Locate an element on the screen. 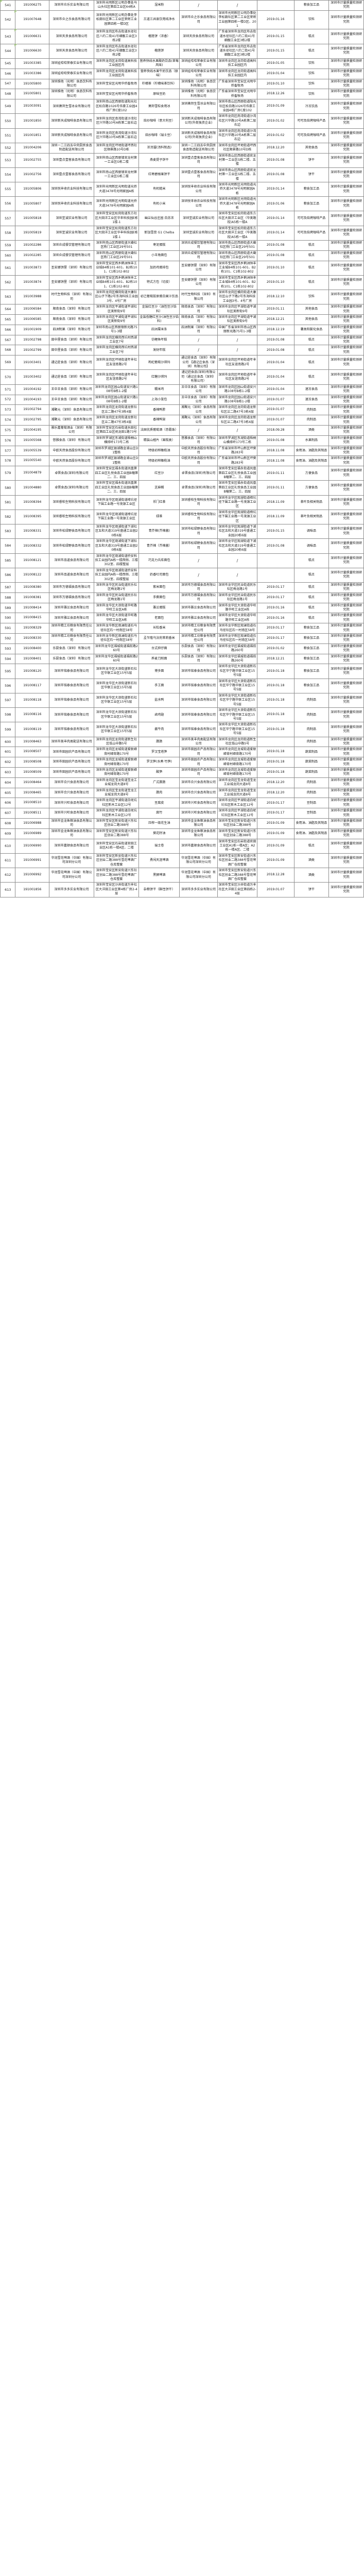  production-date: 2018.12.26 is located at coordinates (275, 95).